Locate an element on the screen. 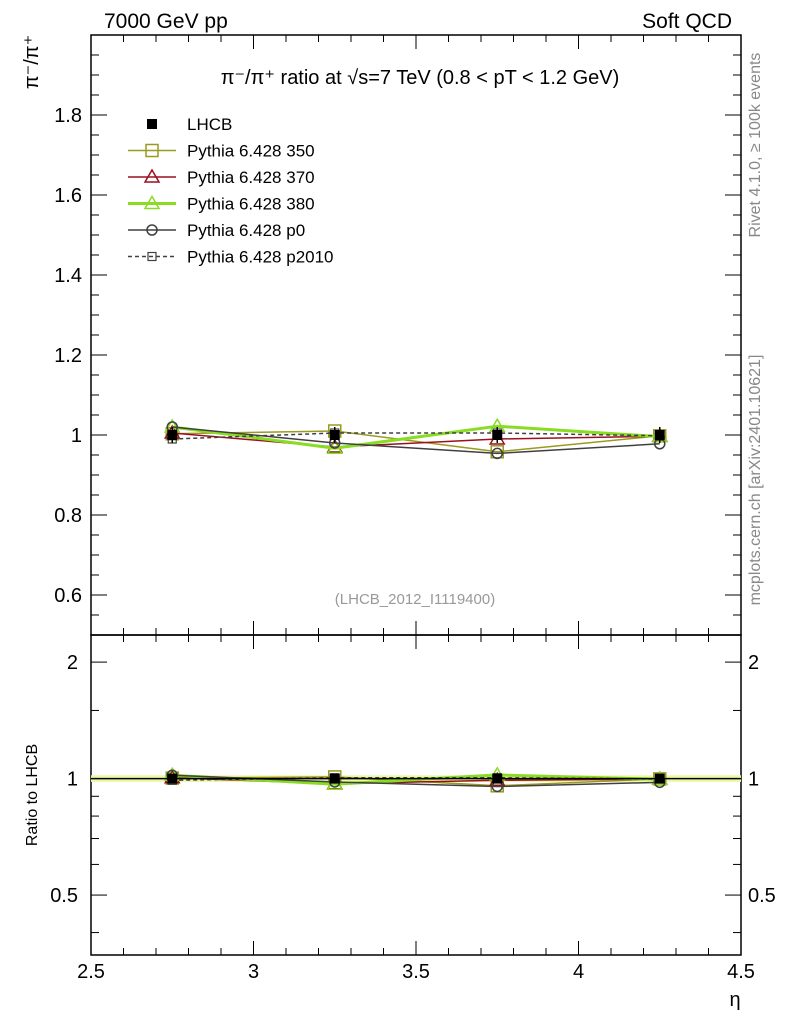  y-tick-label: 1.8 is located at coordinates (68, 116).